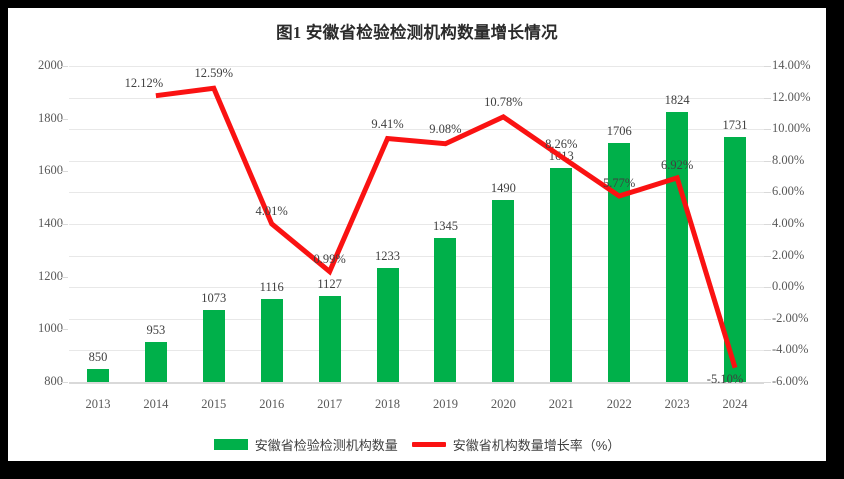 The image size is (844, 479). I want to click on line-data-label: 0.99%, so click(329, 258).